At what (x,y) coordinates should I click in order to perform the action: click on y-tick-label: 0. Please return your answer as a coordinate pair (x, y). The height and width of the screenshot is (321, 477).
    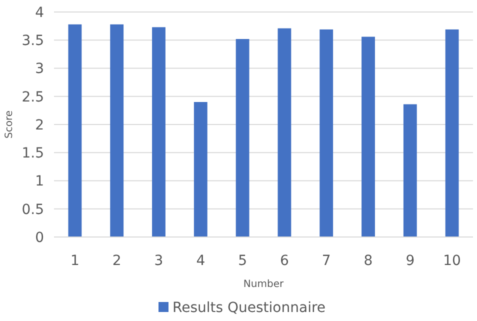
    Looking at the image, I should click on (39, 238).